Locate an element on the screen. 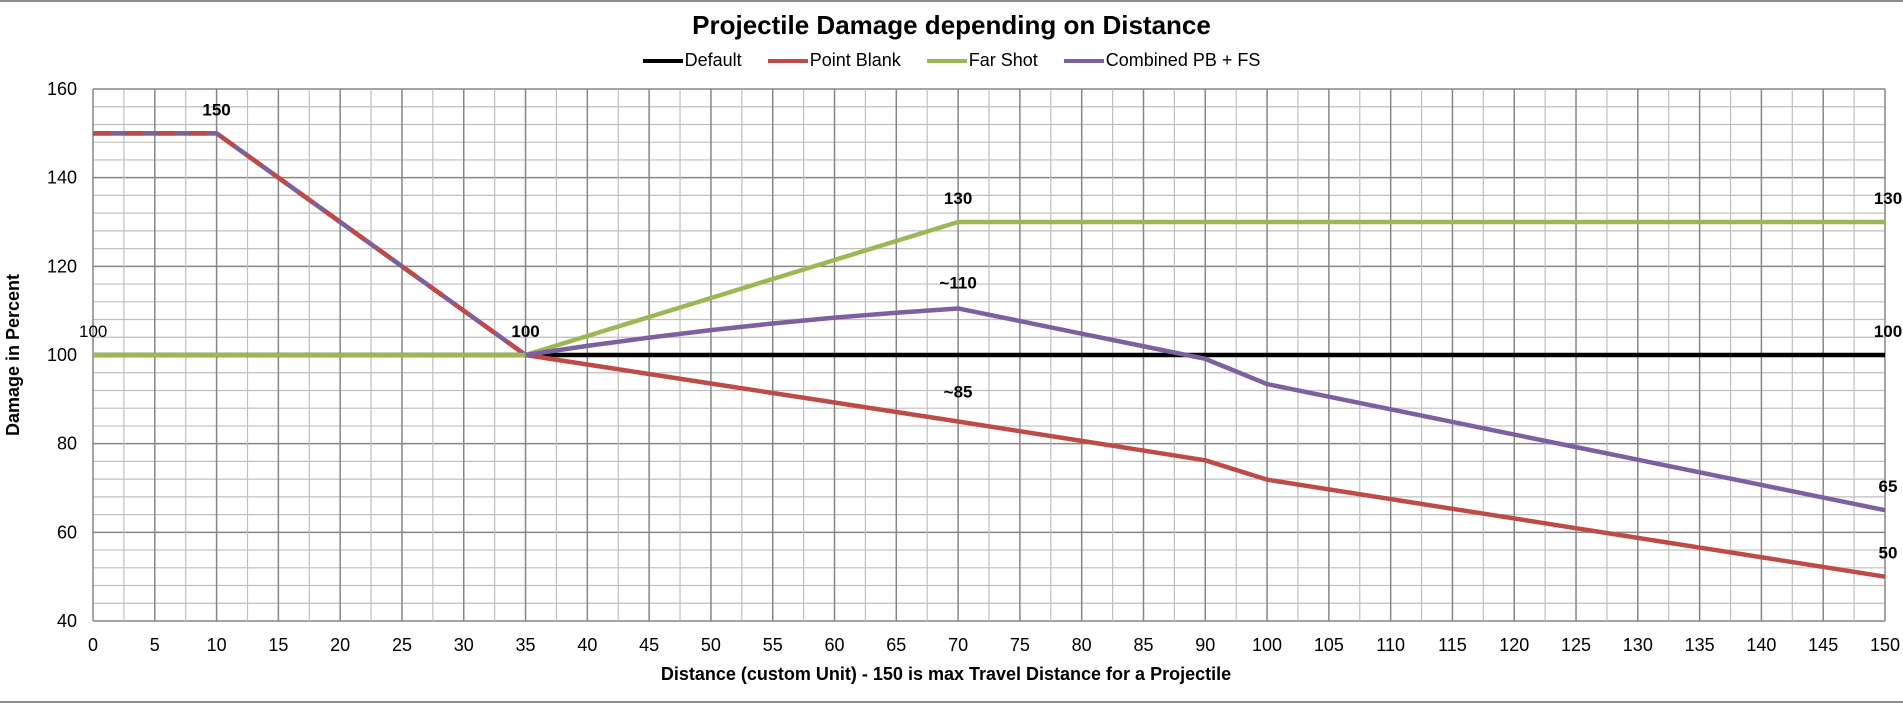 Image resolution: width=1903 pixels, height=703 pixels. legend-item-point-blank: Point Blank is located at coordinates (834, 60).